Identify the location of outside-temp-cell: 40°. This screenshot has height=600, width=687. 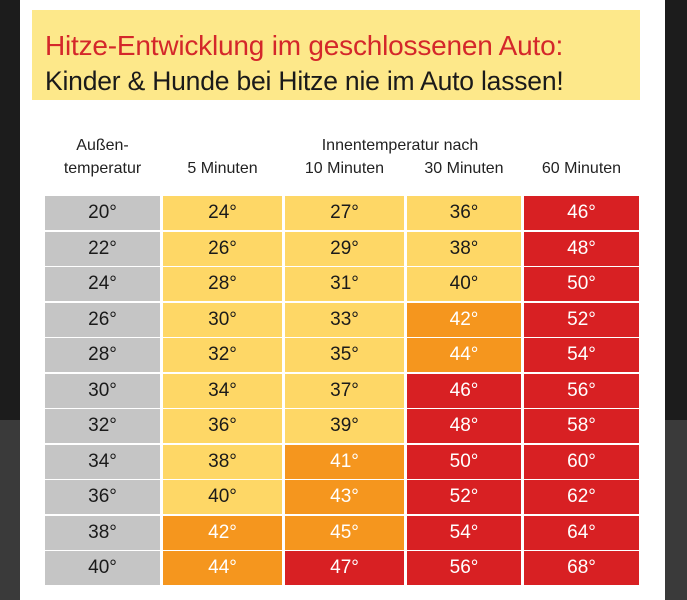
(102, 568).